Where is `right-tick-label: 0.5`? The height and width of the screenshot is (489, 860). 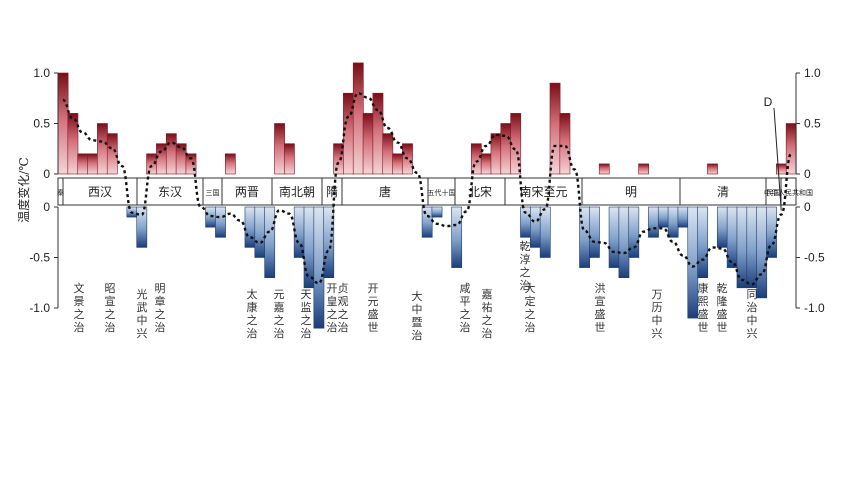 right-tick-label: 0.5 is located at coordinates (812, 124).